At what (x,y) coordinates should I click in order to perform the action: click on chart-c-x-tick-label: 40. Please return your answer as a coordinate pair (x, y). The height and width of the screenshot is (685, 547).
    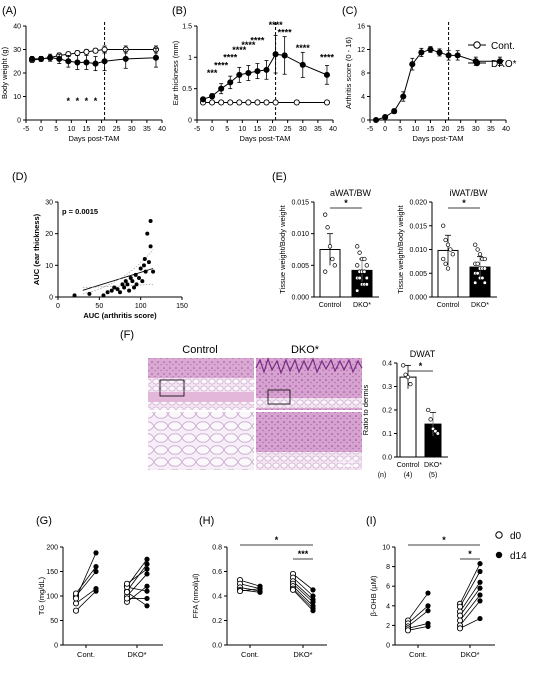
    Looking at the image, I should click on (506, 129).